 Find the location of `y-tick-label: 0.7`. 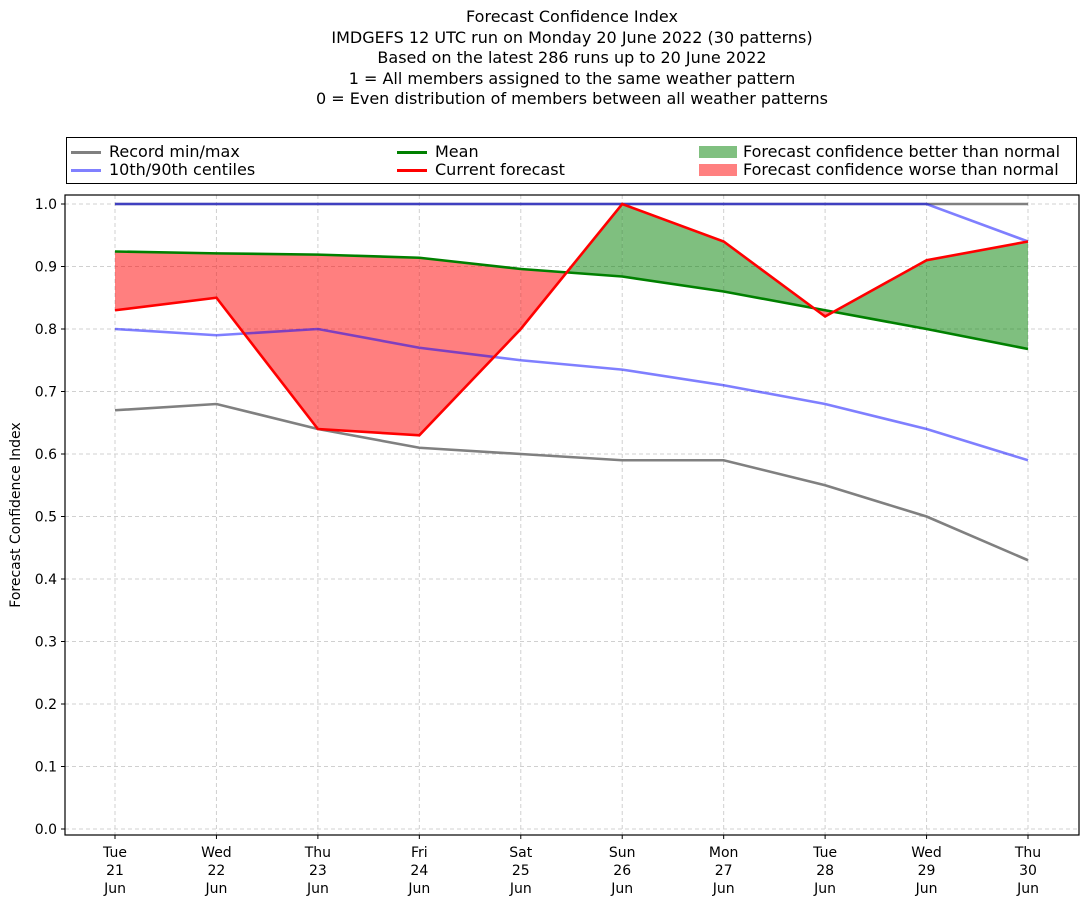

y-tick-label: 0.7 is located at coordinates (46, 393).